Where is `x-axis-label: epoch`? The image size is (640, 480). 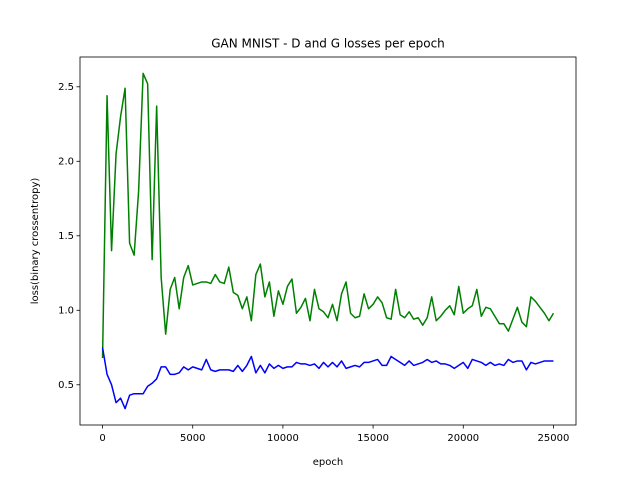
x-axis-label: epoch is located at coordinates (328, 462).